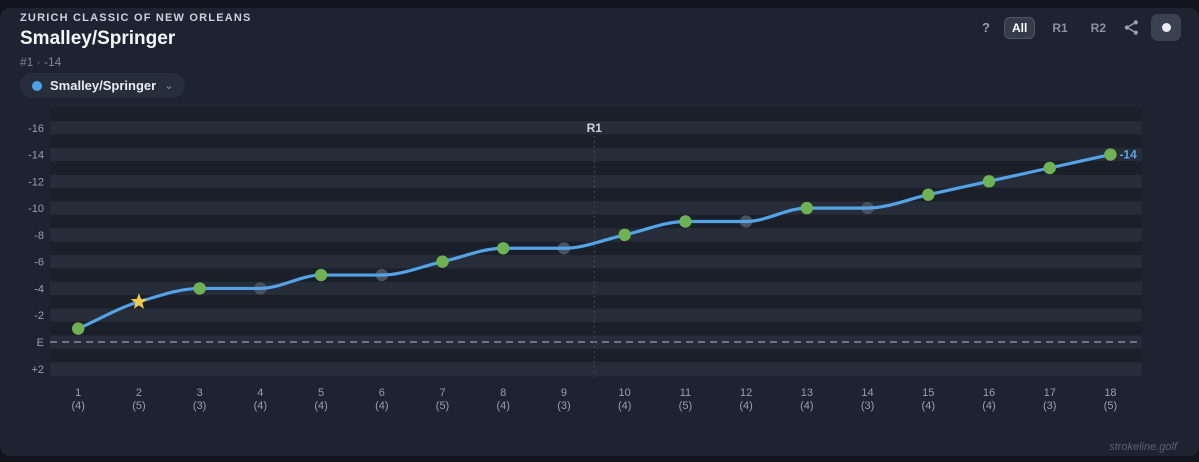 Image resolution: width=1199 pixels, height=462 pixels. I want to click on series-label: Smalley/Springer, so click(103, 85).